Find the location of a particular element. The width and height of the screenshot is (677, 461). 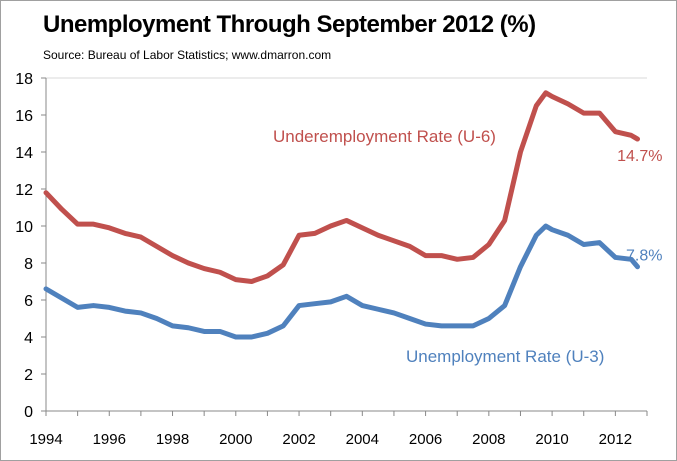

x-tick-label: 1998 is located at coordinates (172, 439).